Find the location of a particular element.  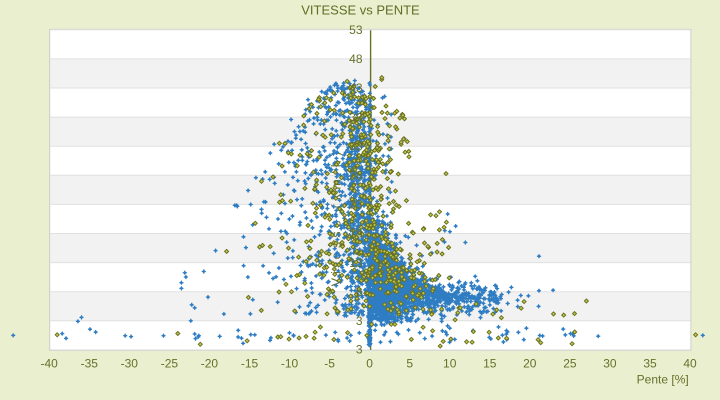

svg-text: 0 is located at coordinates (369, 363).